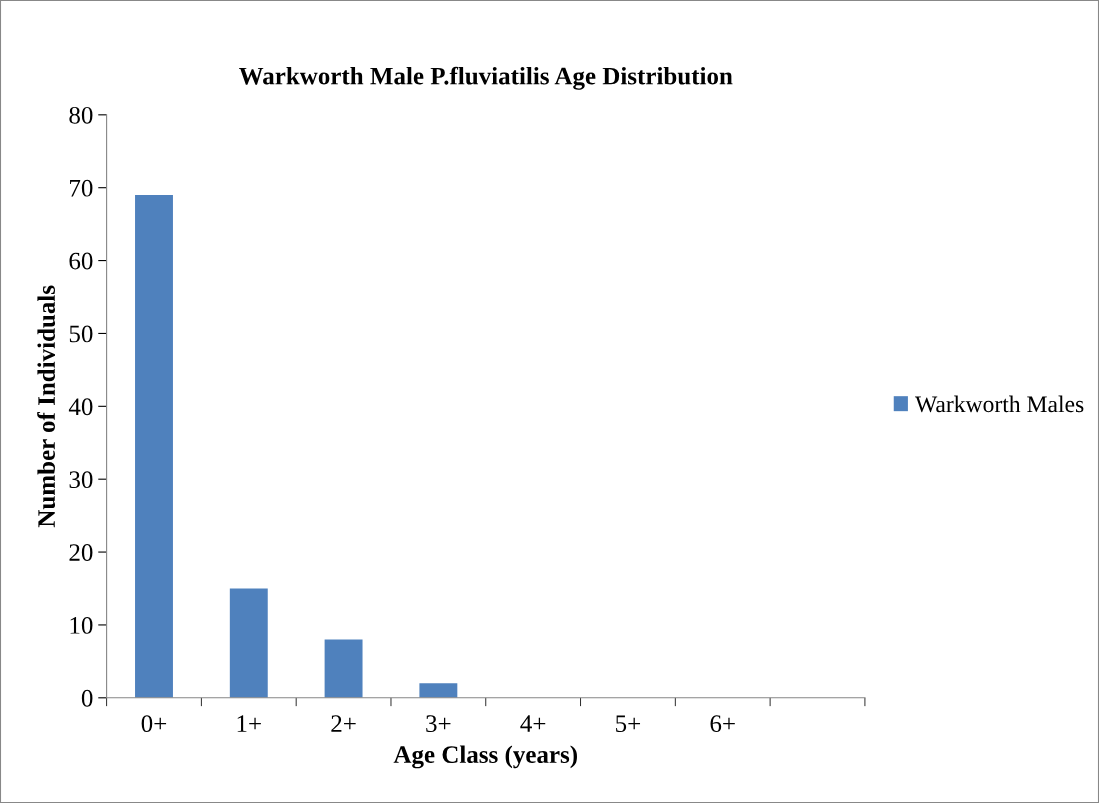 The image size is (1099, 803). What do you see at coordinates (999, 404) in the screenshot?
I see `legend-label: Warkworth Males` at bounding box center [999, 404].